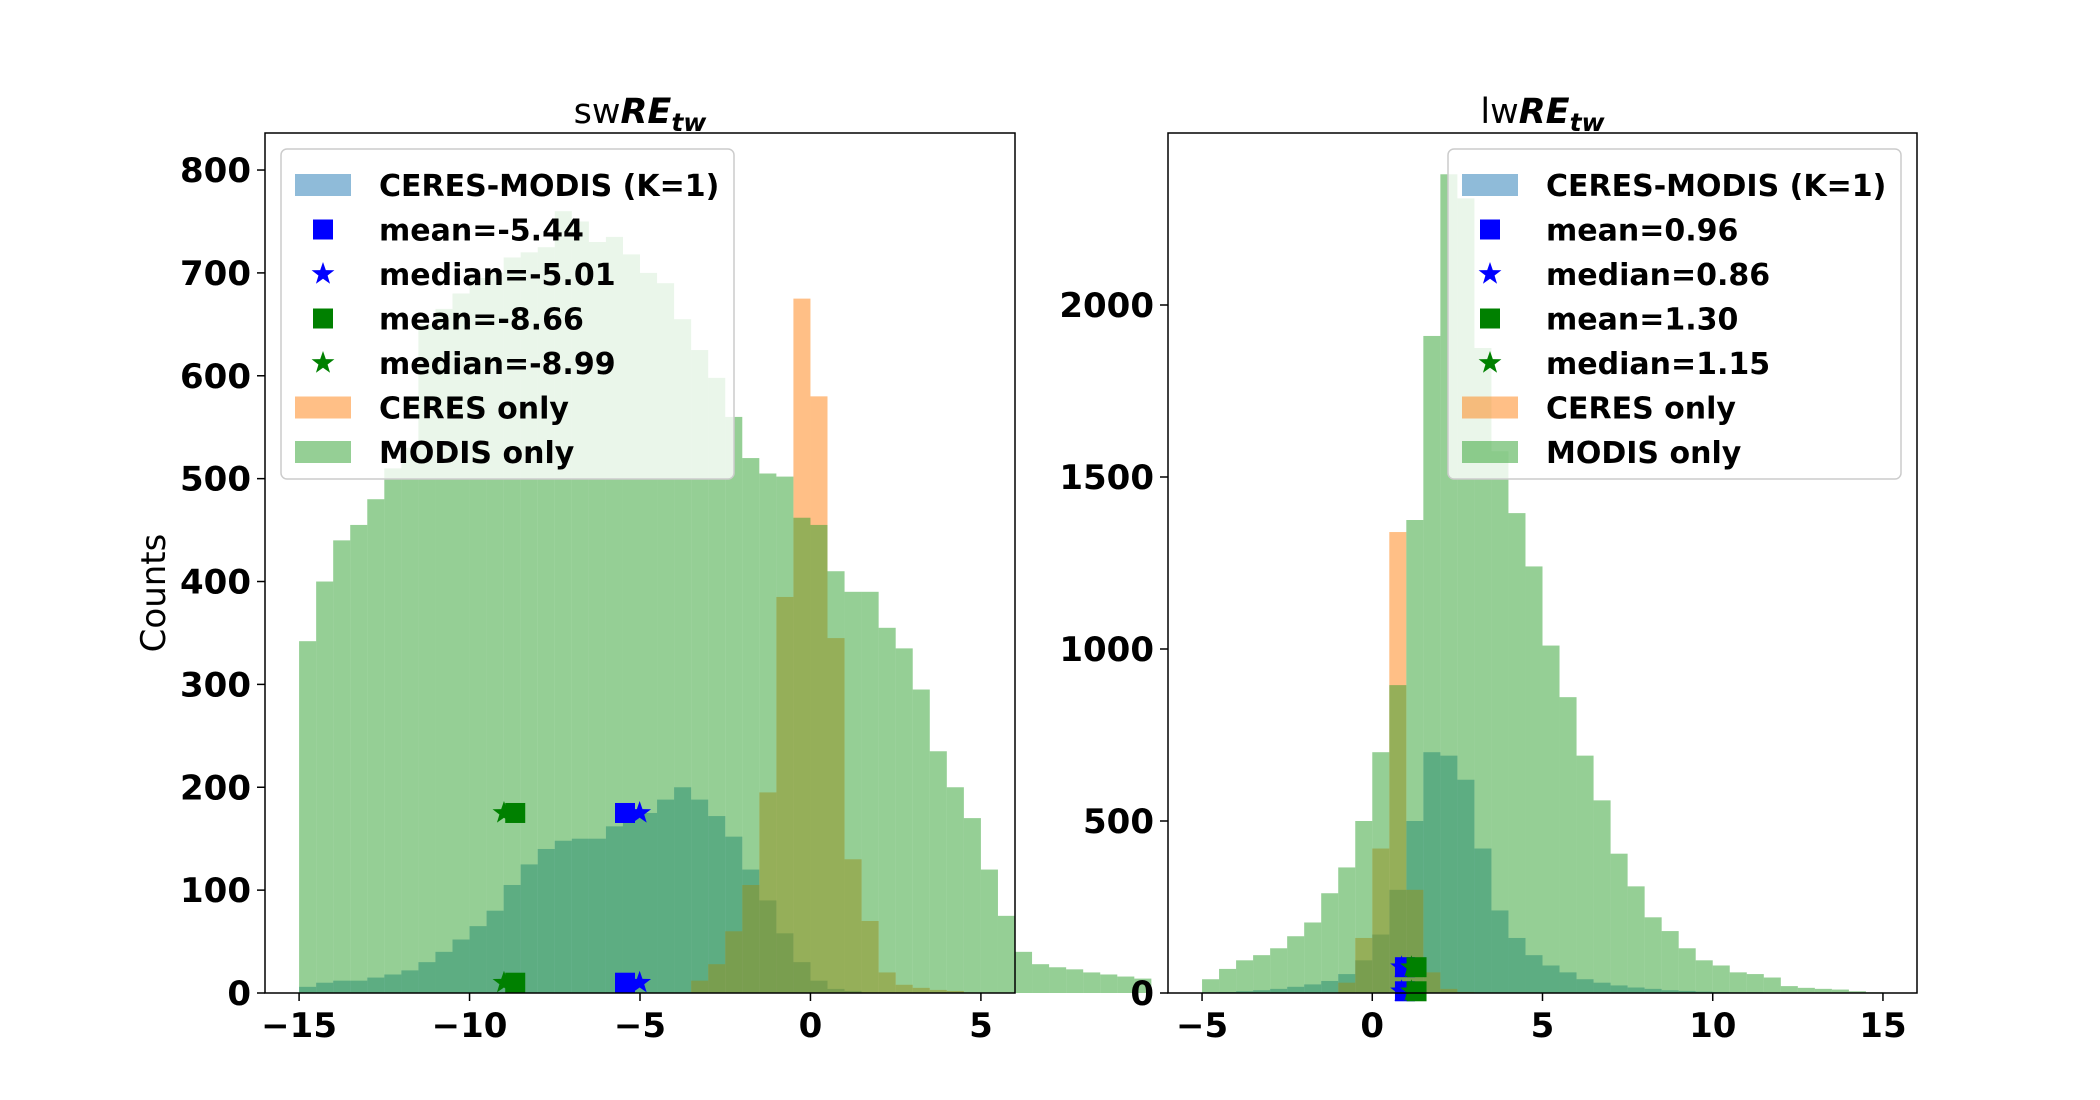 The height and width of the screenshot is (1100, 2100). Describe the element at coordinates (1499, 112) in the screenshot. I see `right-title-prefix: lw` at that location.